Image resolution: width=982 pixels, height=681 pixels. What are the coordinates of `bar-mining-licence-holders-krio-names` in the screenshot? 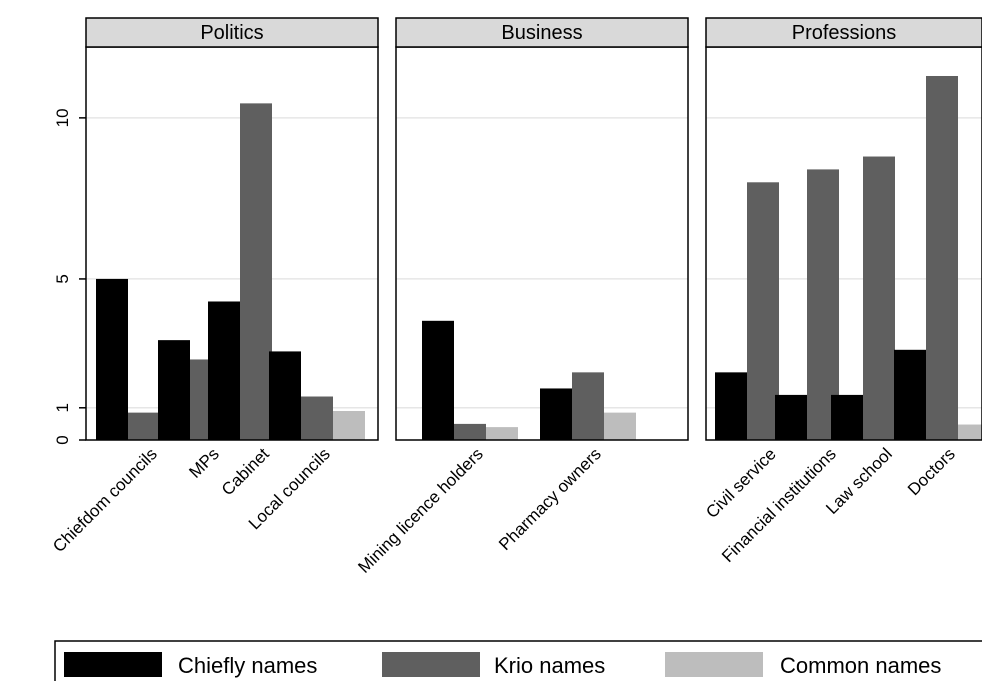 It's located at (470, 431).